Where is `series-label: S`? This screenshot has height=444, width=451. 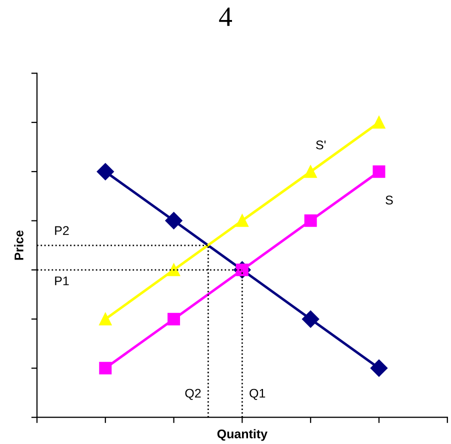
series-label: S is located at coordinates (389, 200).